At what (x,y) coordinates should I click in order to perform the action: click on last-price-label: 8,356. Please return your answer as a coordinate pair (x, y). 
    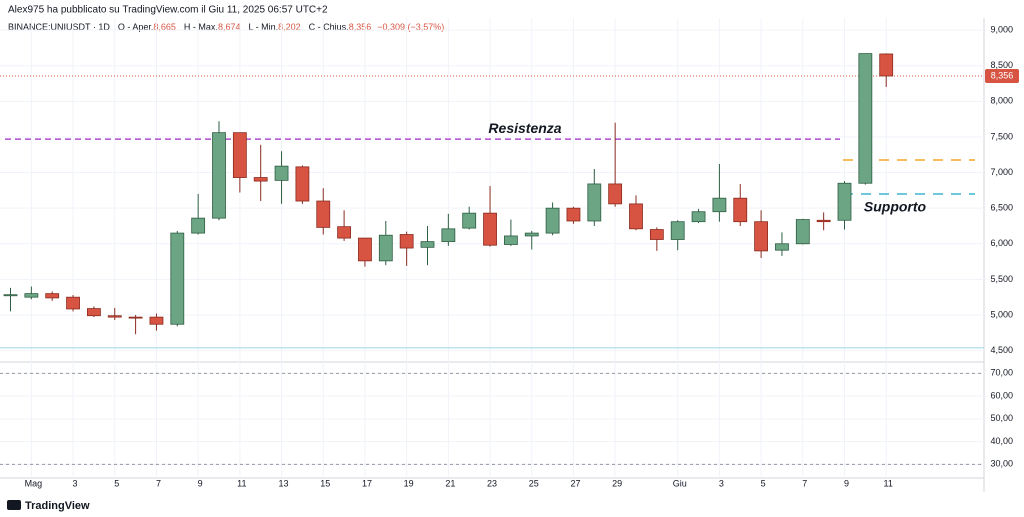
    Looking at the image, I should click on (1002, 75).